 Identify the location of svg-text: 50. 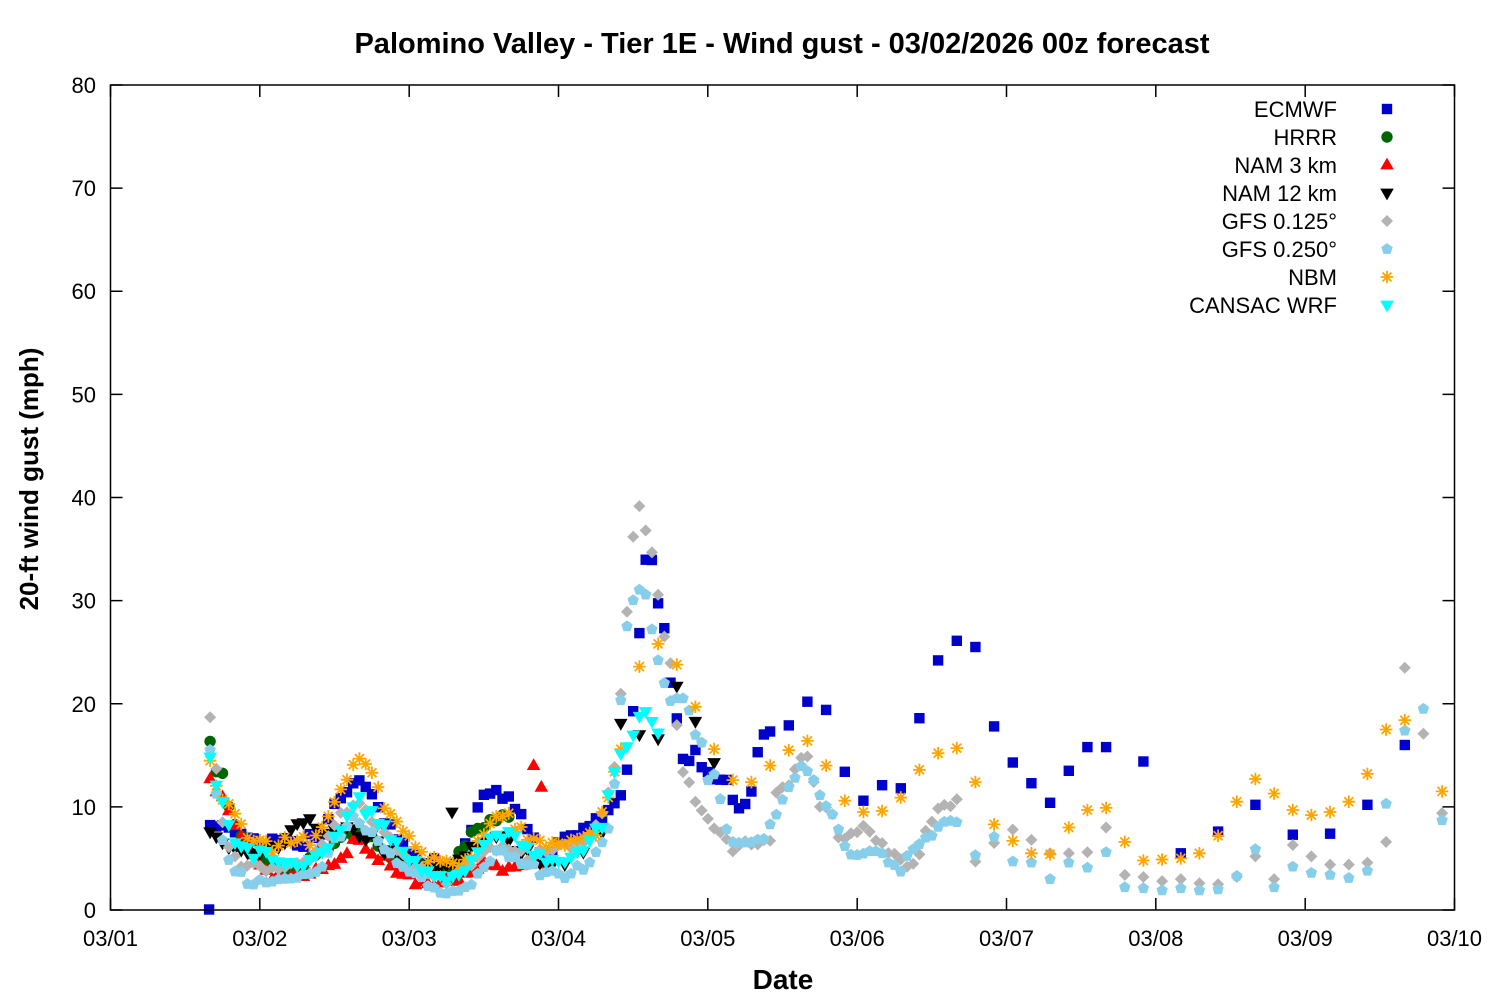
(84, 394).